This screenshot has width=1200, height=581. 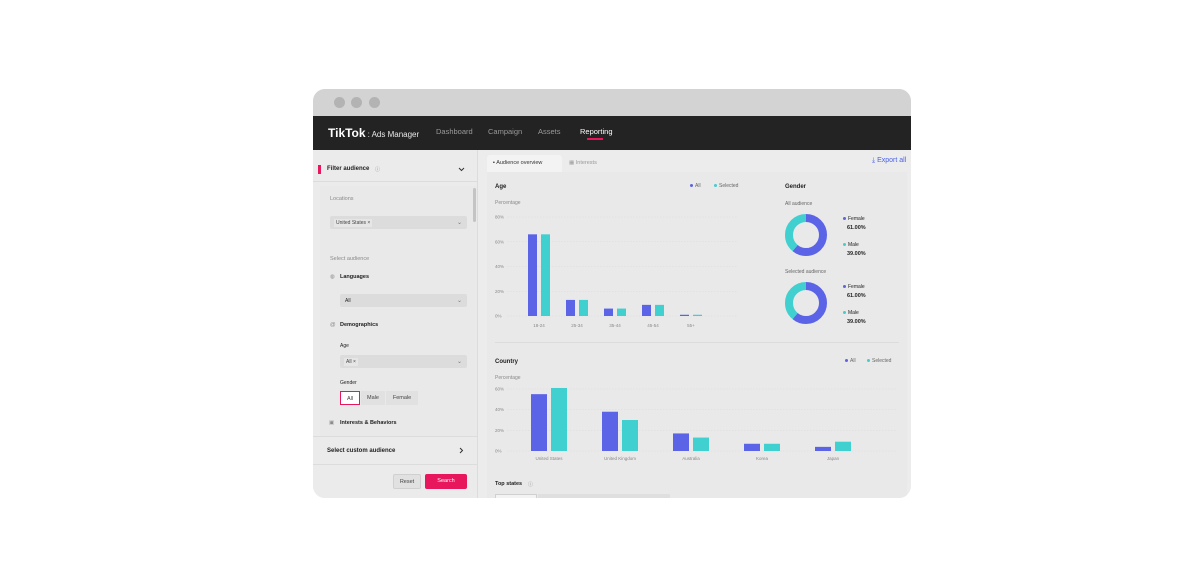 I want to click on x-tick-label: 45-54, so click(x=653, y=325).